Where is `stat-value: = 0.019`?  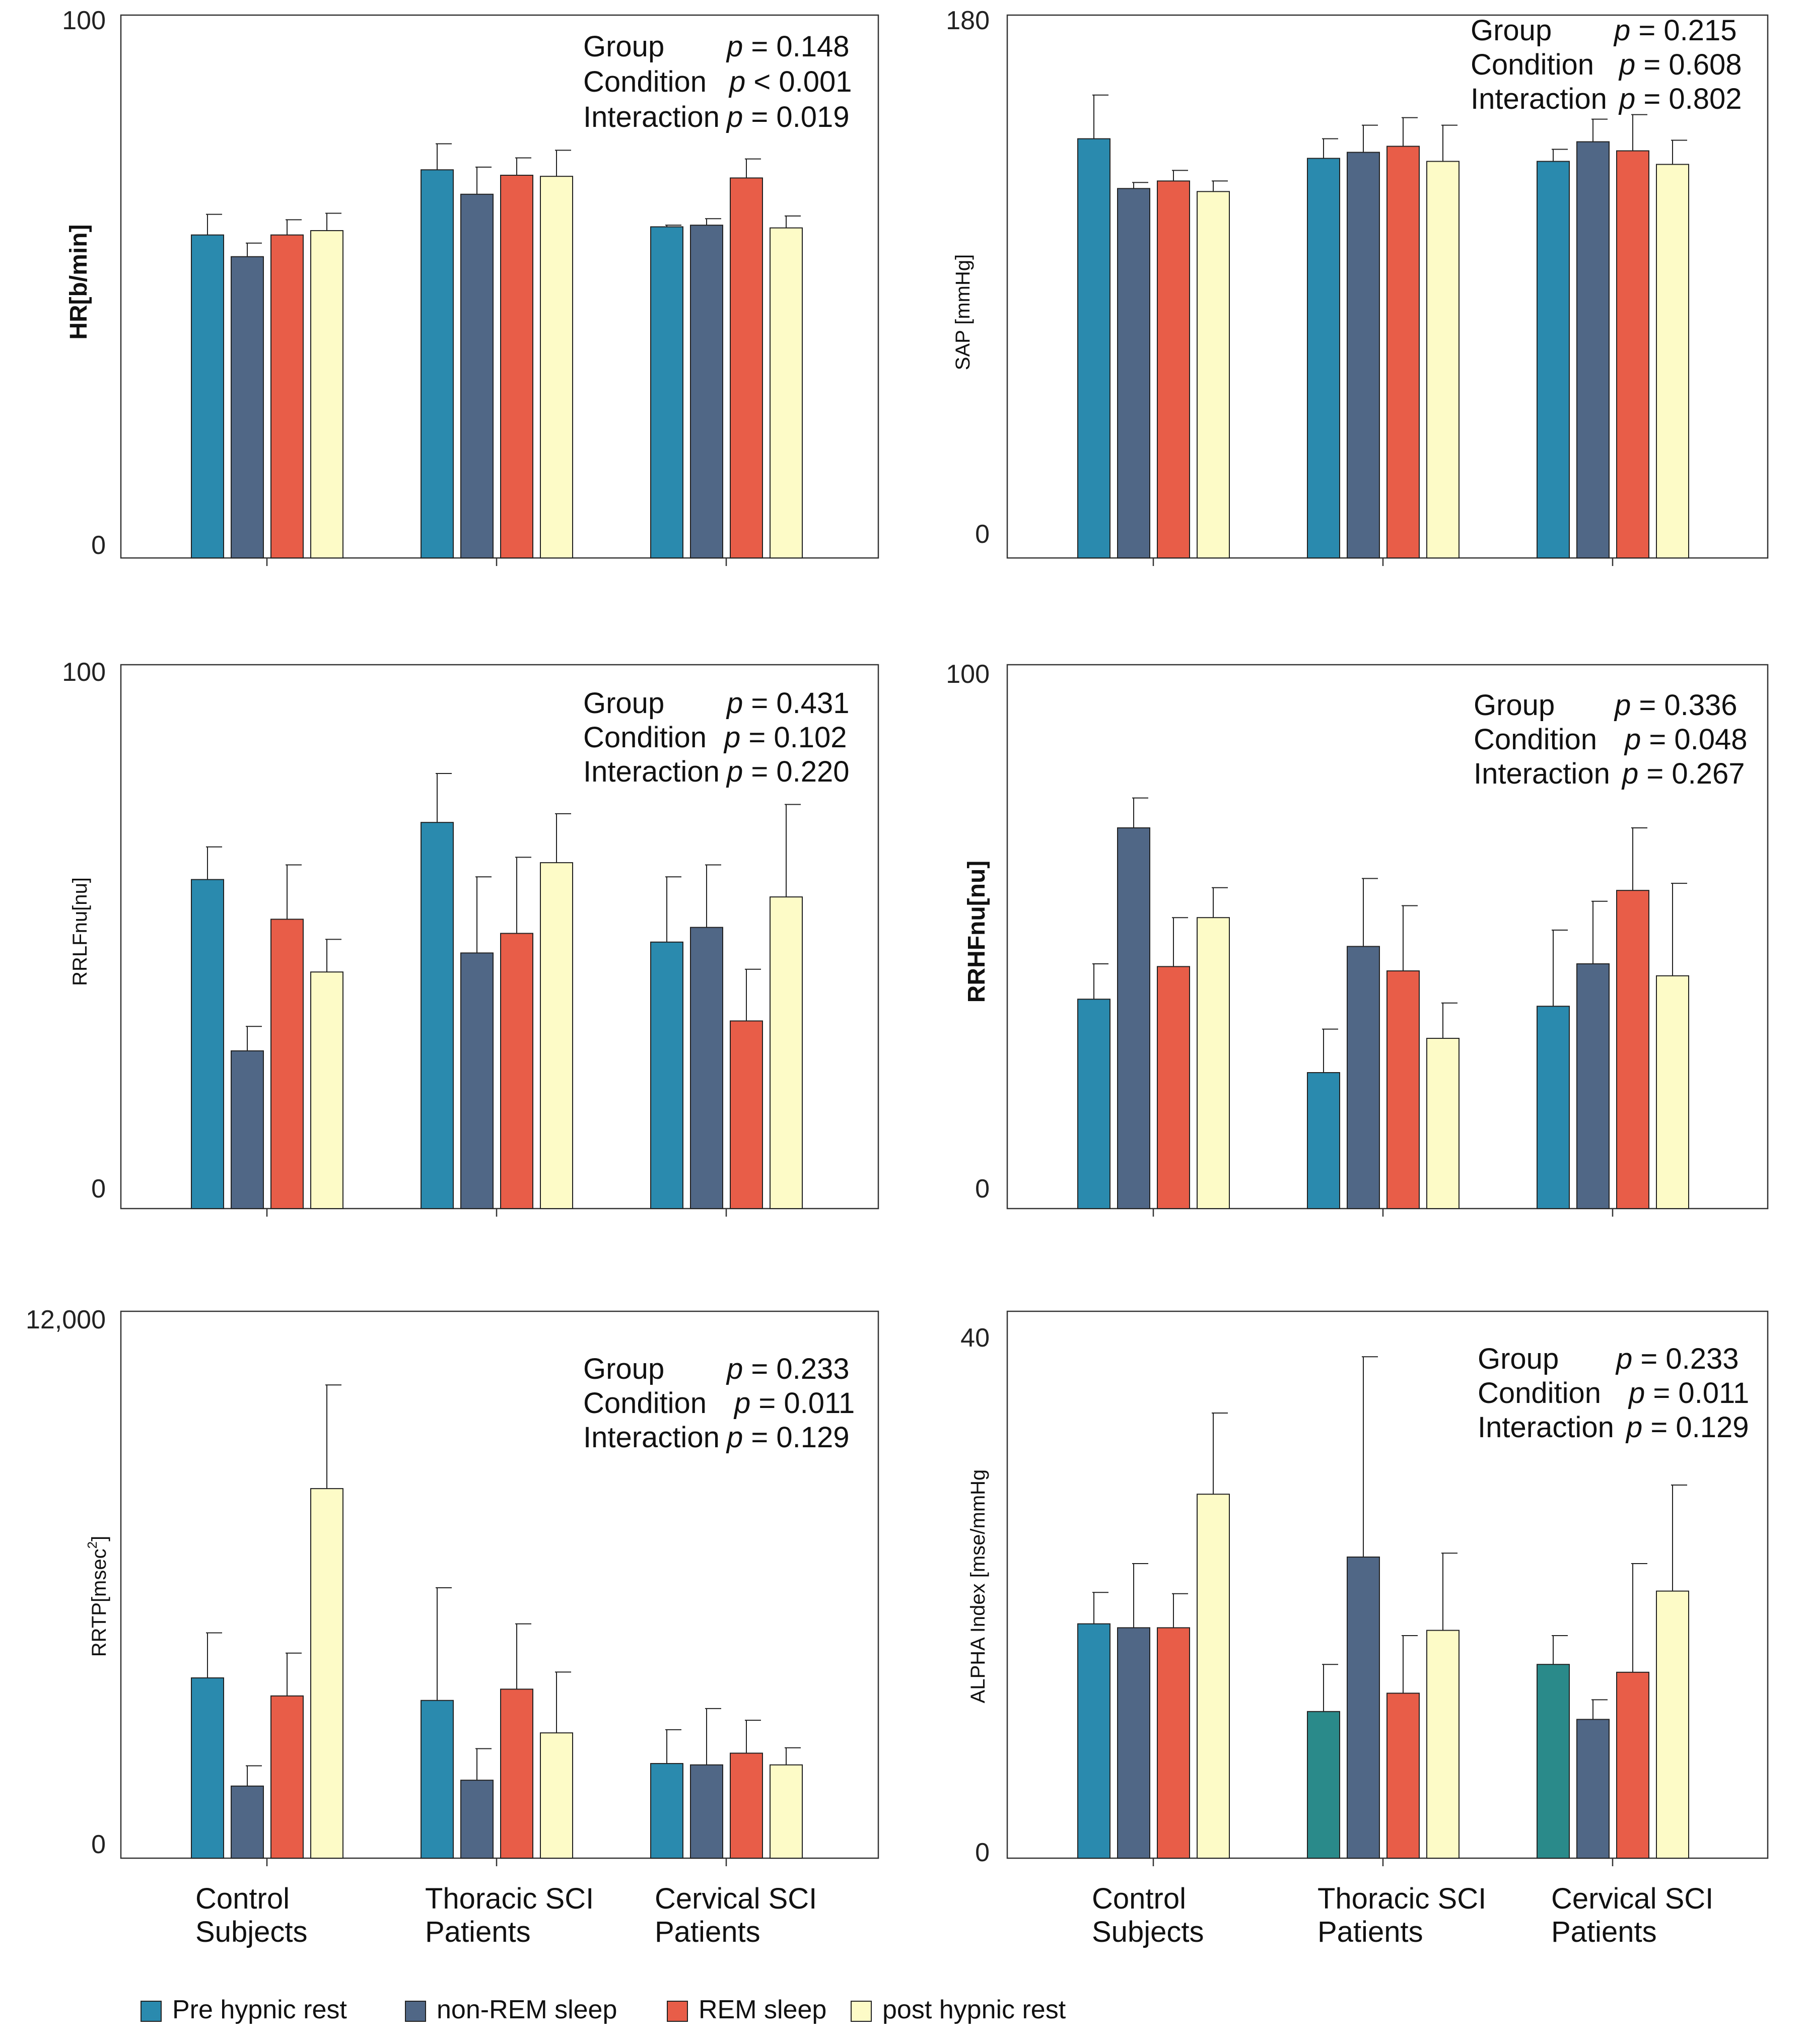 stat-value: = 0.019 is located at coordinates (796, 117).